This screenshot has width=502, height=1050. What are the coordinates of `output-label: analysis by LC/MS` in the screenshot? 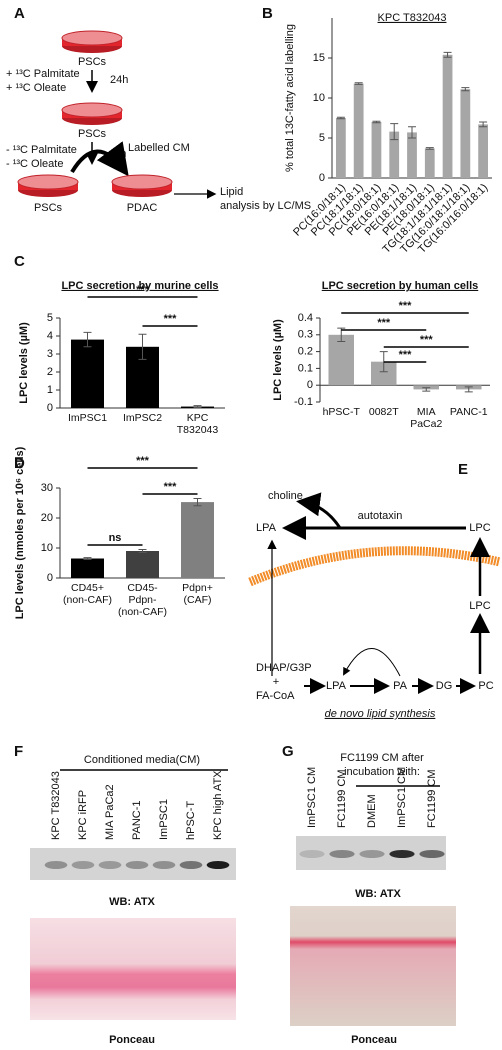 It's located at (265, 206).